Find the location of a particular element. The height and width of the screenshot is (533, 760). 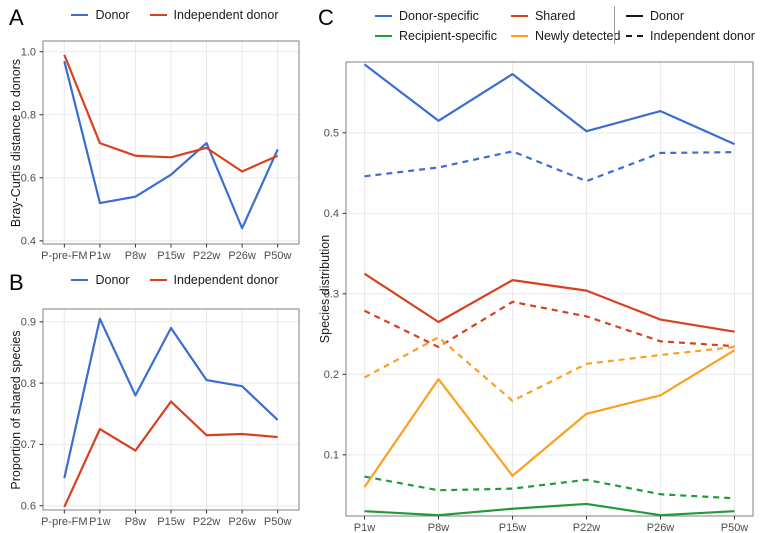

legend-item-linetype-donor: Donor is located at coordinates (690, 16).